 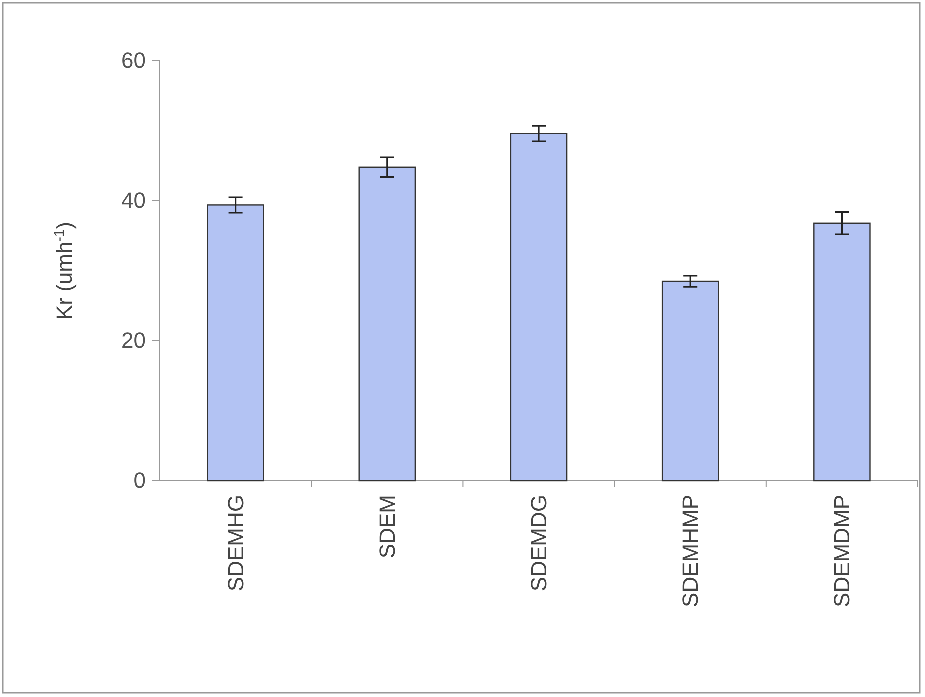 What do you see at coordinates (387, 527) in the screenshot?
I see `x-tick-label: SDEM` at bounding box center [387, 527].